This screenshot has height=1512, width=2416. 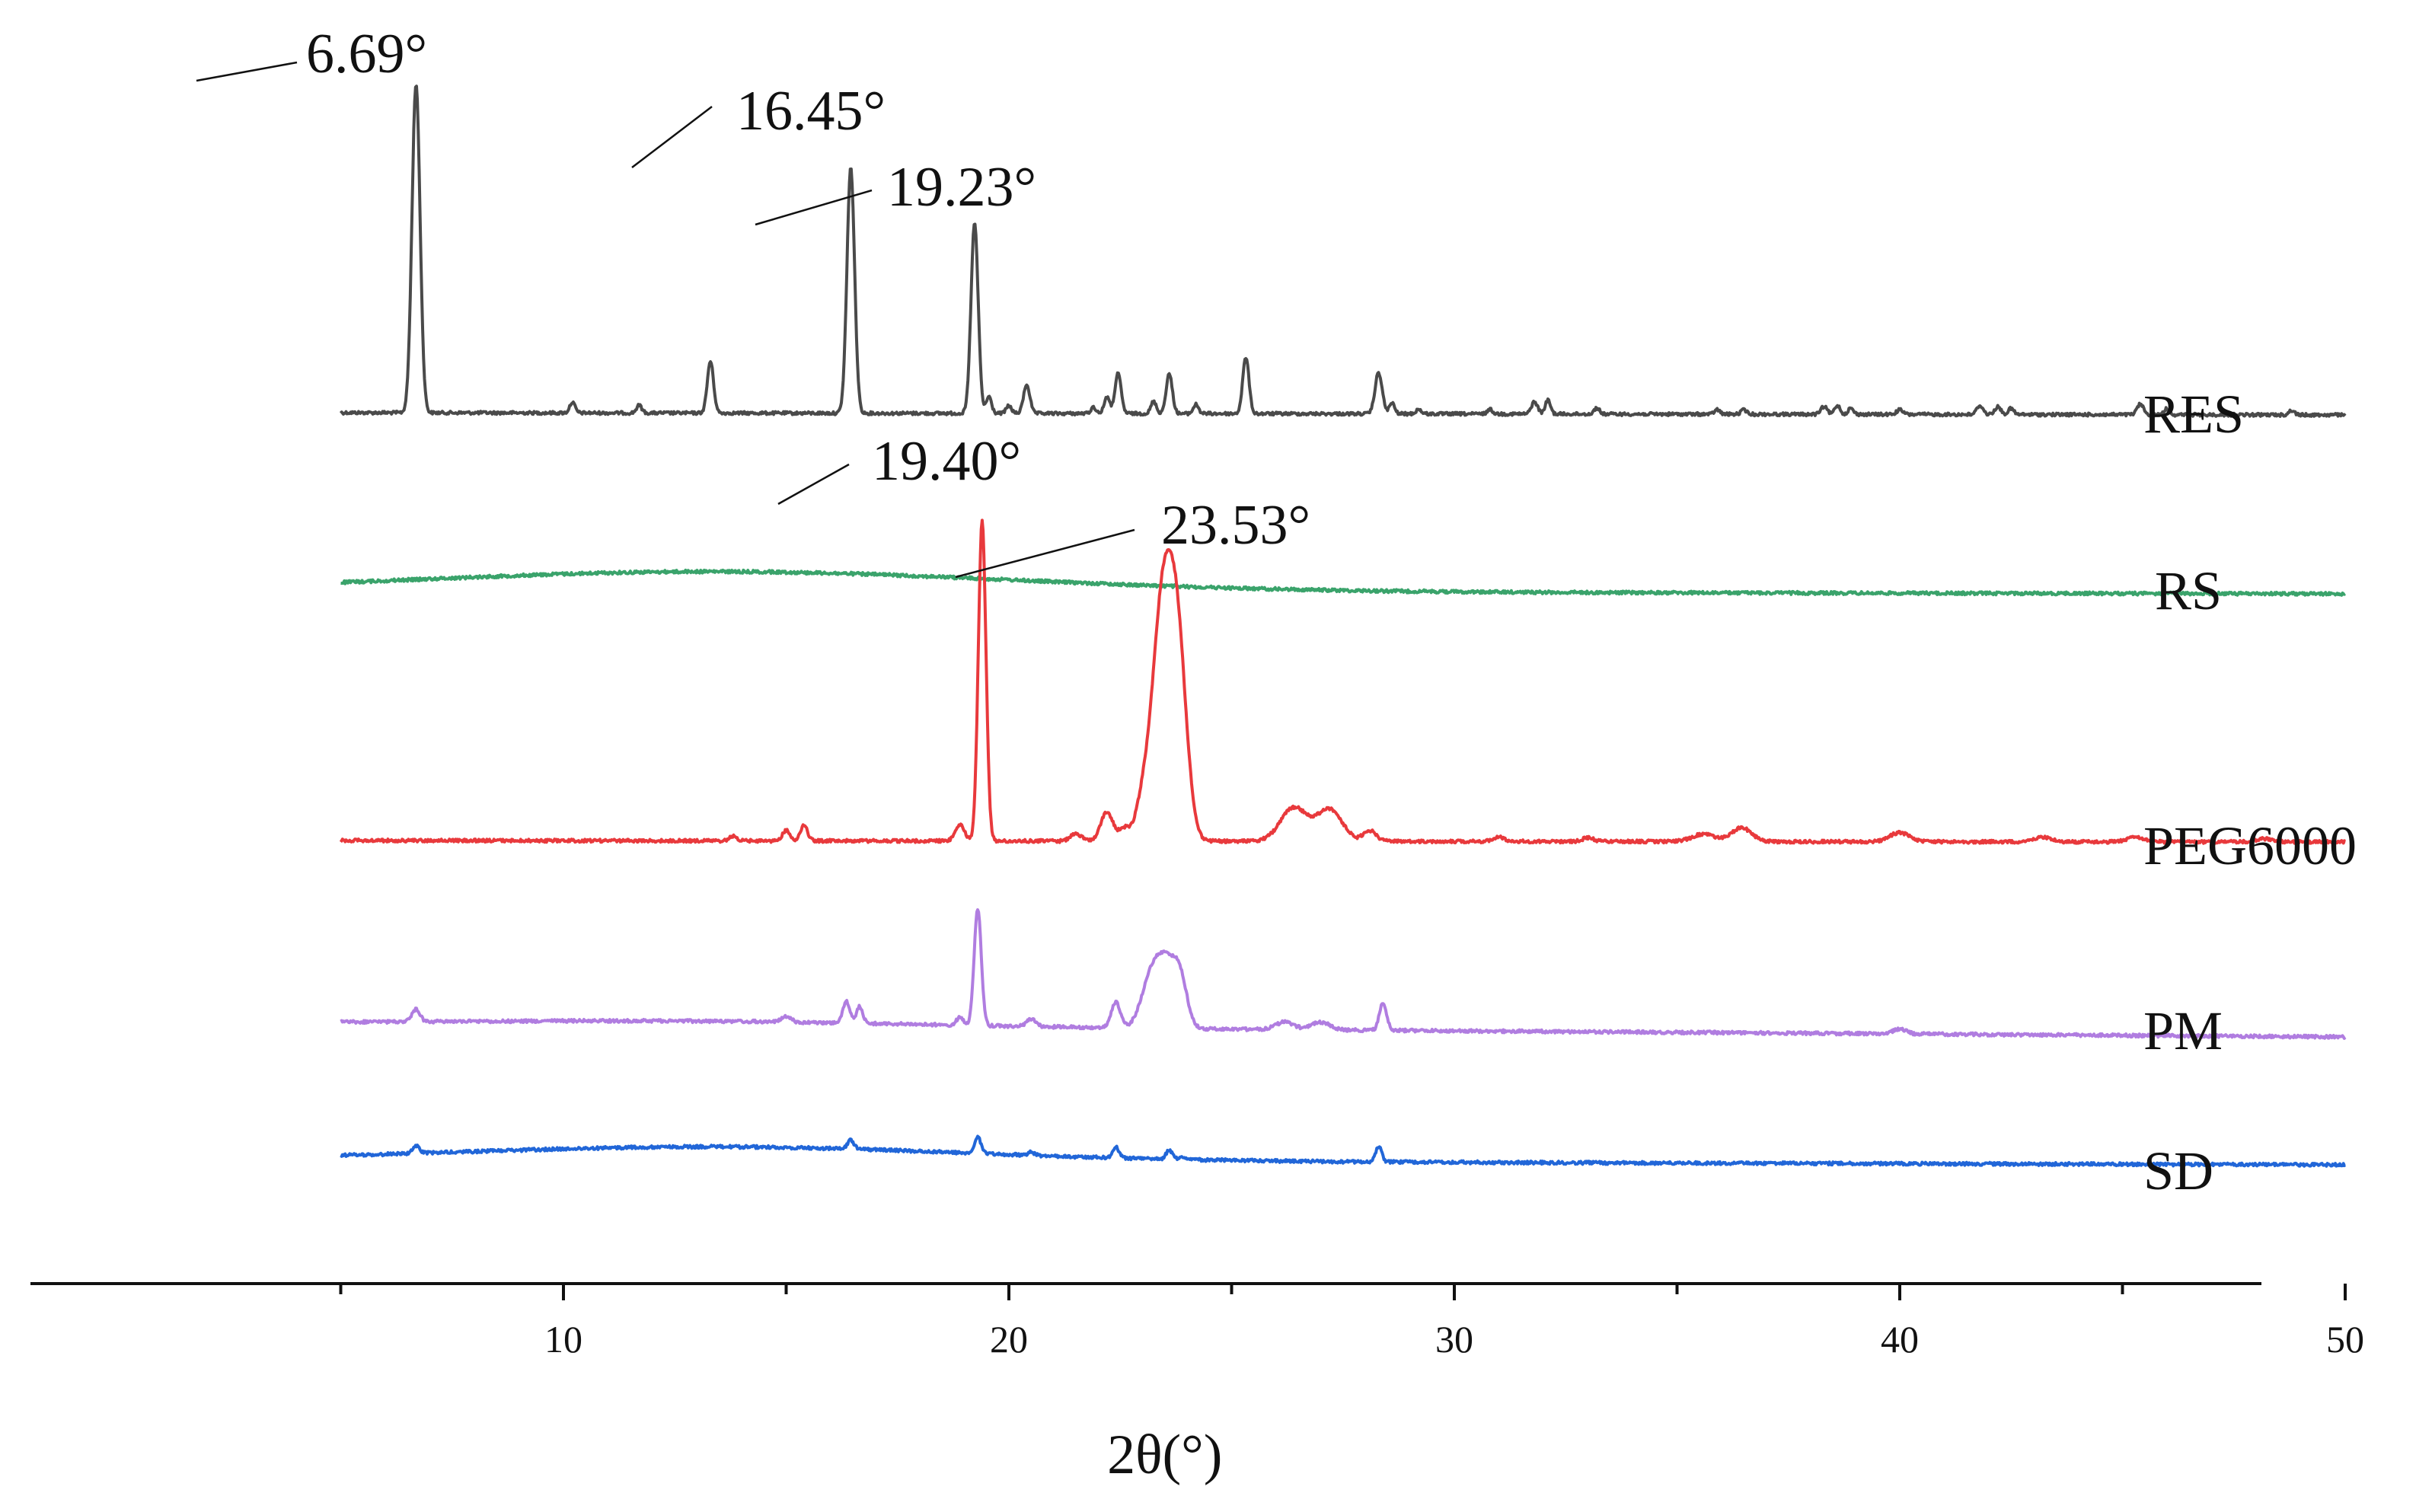 What do you see at coordinates (2178, 1170) in the screenshot?
I see `series-label-sd: SD` at bounding box center [2178, 1170].